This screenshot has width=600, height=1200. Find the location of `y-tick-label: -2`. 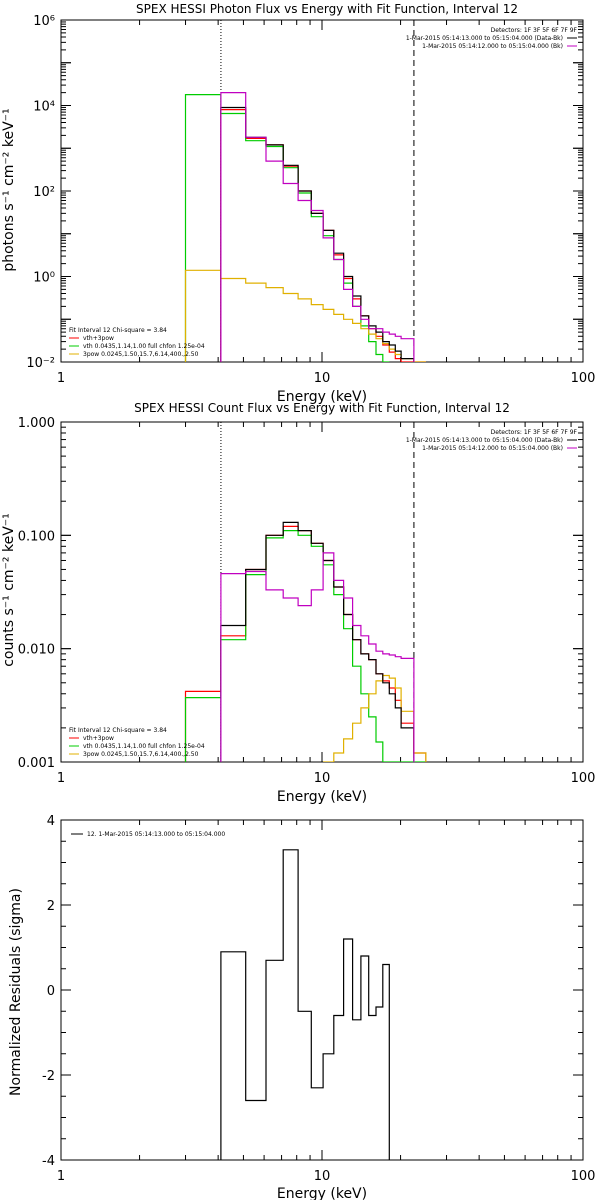

y-tick-label: -2 is located at coordinates (48, 1076).